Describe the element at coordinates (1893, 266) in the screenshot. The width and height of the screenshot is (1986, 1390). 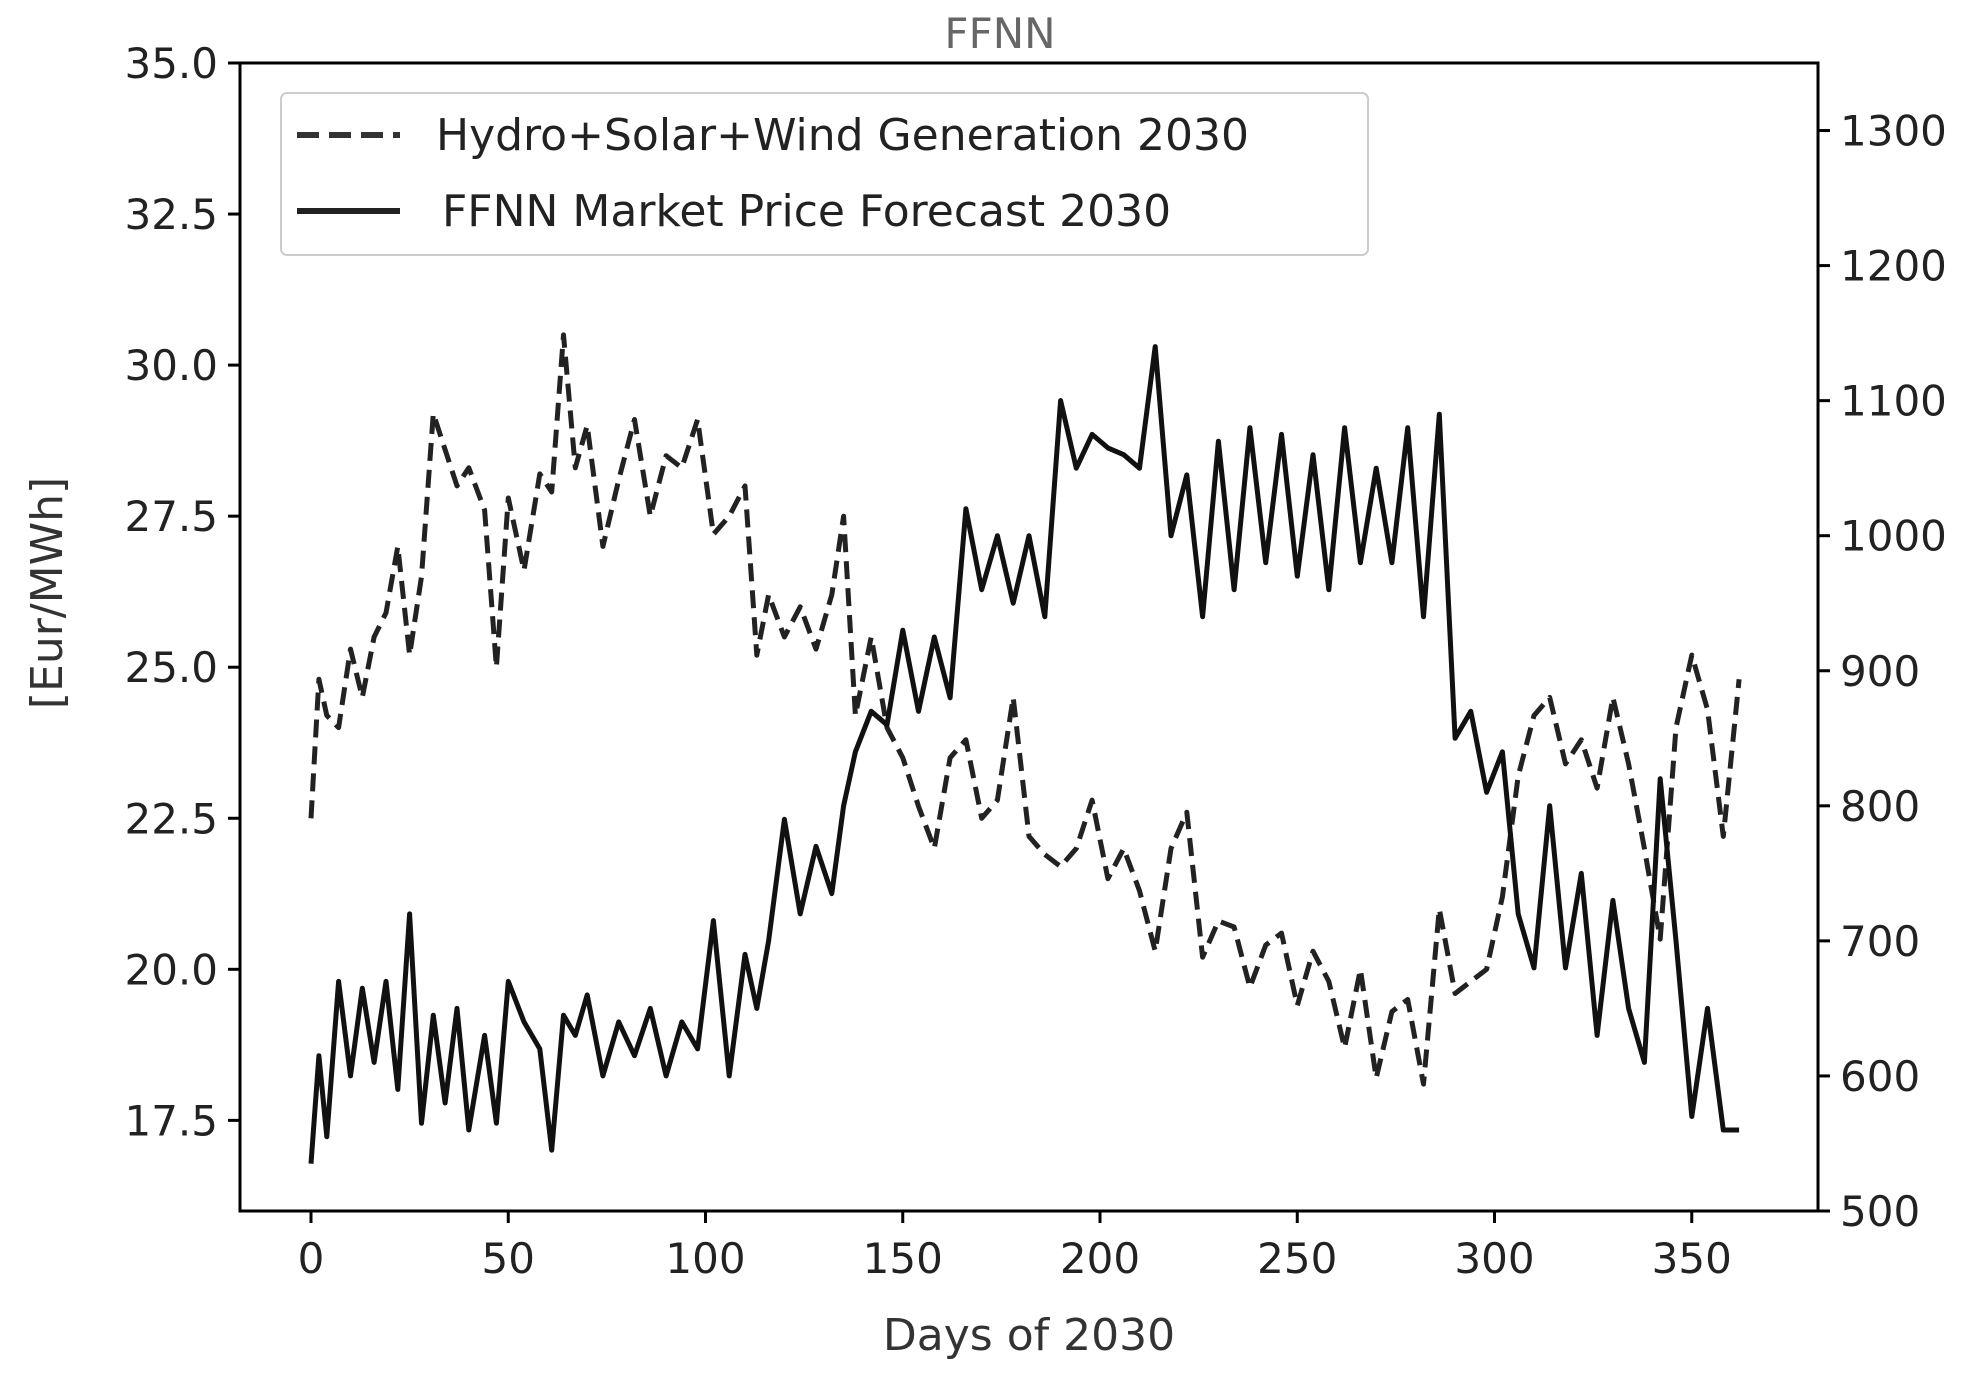
I see `right-y-tick-label: 1200` at that location.